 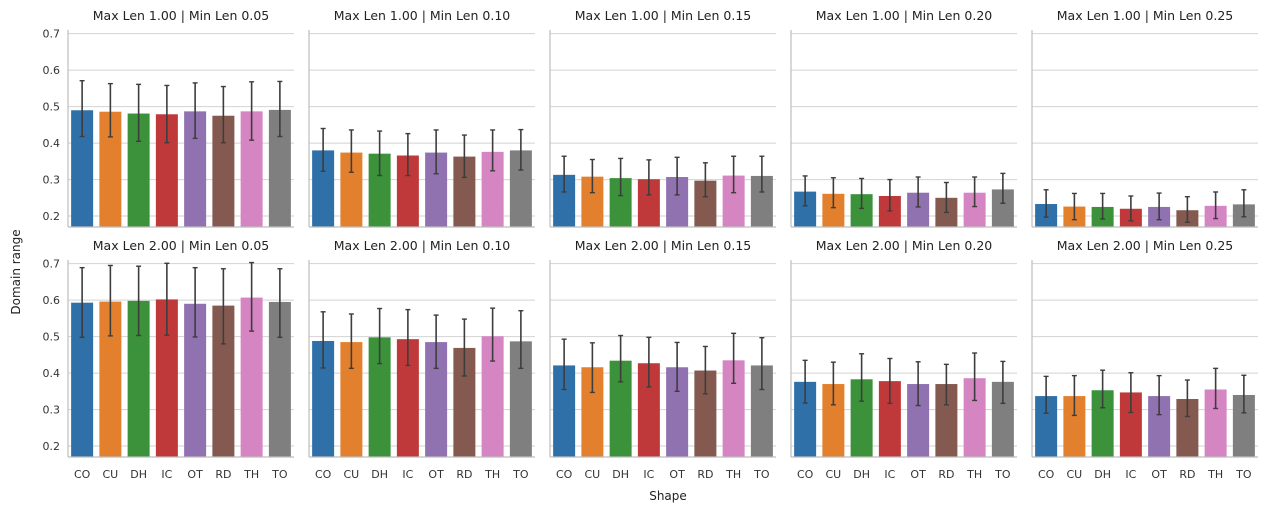 What do you see at coordinates (422, 245) in the screenshot?
I see `panel-title: Max Len 2.00 | Min Len 0.10` at bounding box center [422, 245].